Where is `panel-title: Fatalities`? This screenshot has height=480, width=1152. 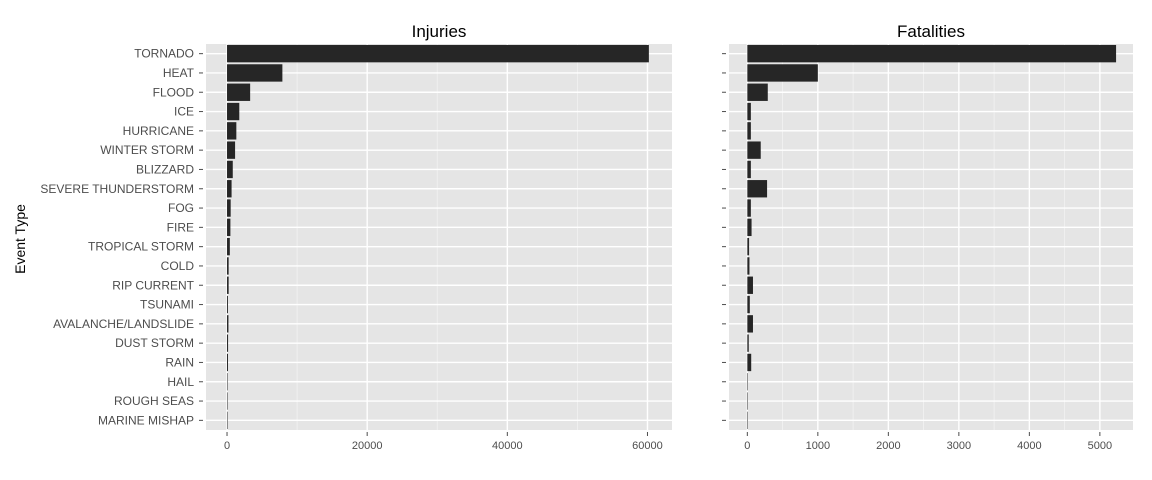 panel-title: Fatalities is located at coordinates (931, 31).